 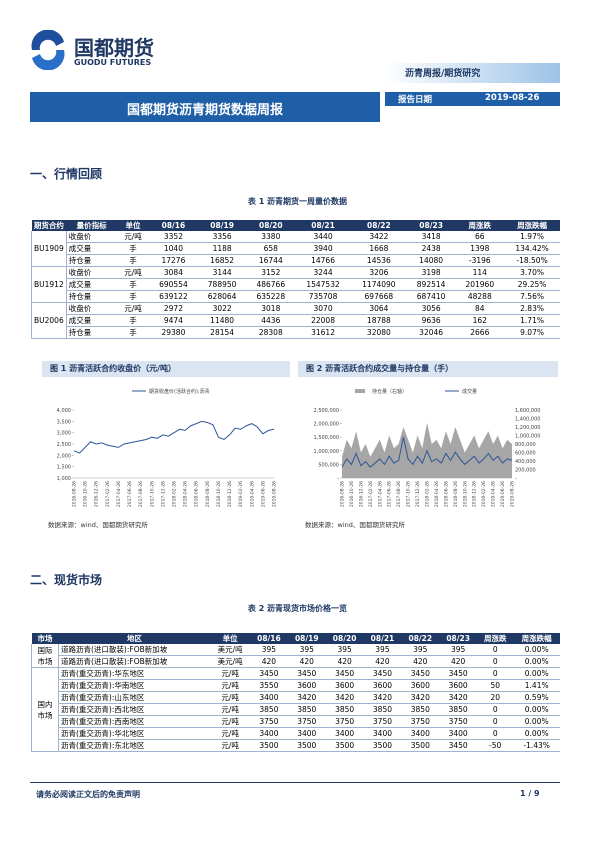 What do you see at coordinates (271, 332) in the screenshot?
I see `cell: 28308` at bounding box center [271, 332].